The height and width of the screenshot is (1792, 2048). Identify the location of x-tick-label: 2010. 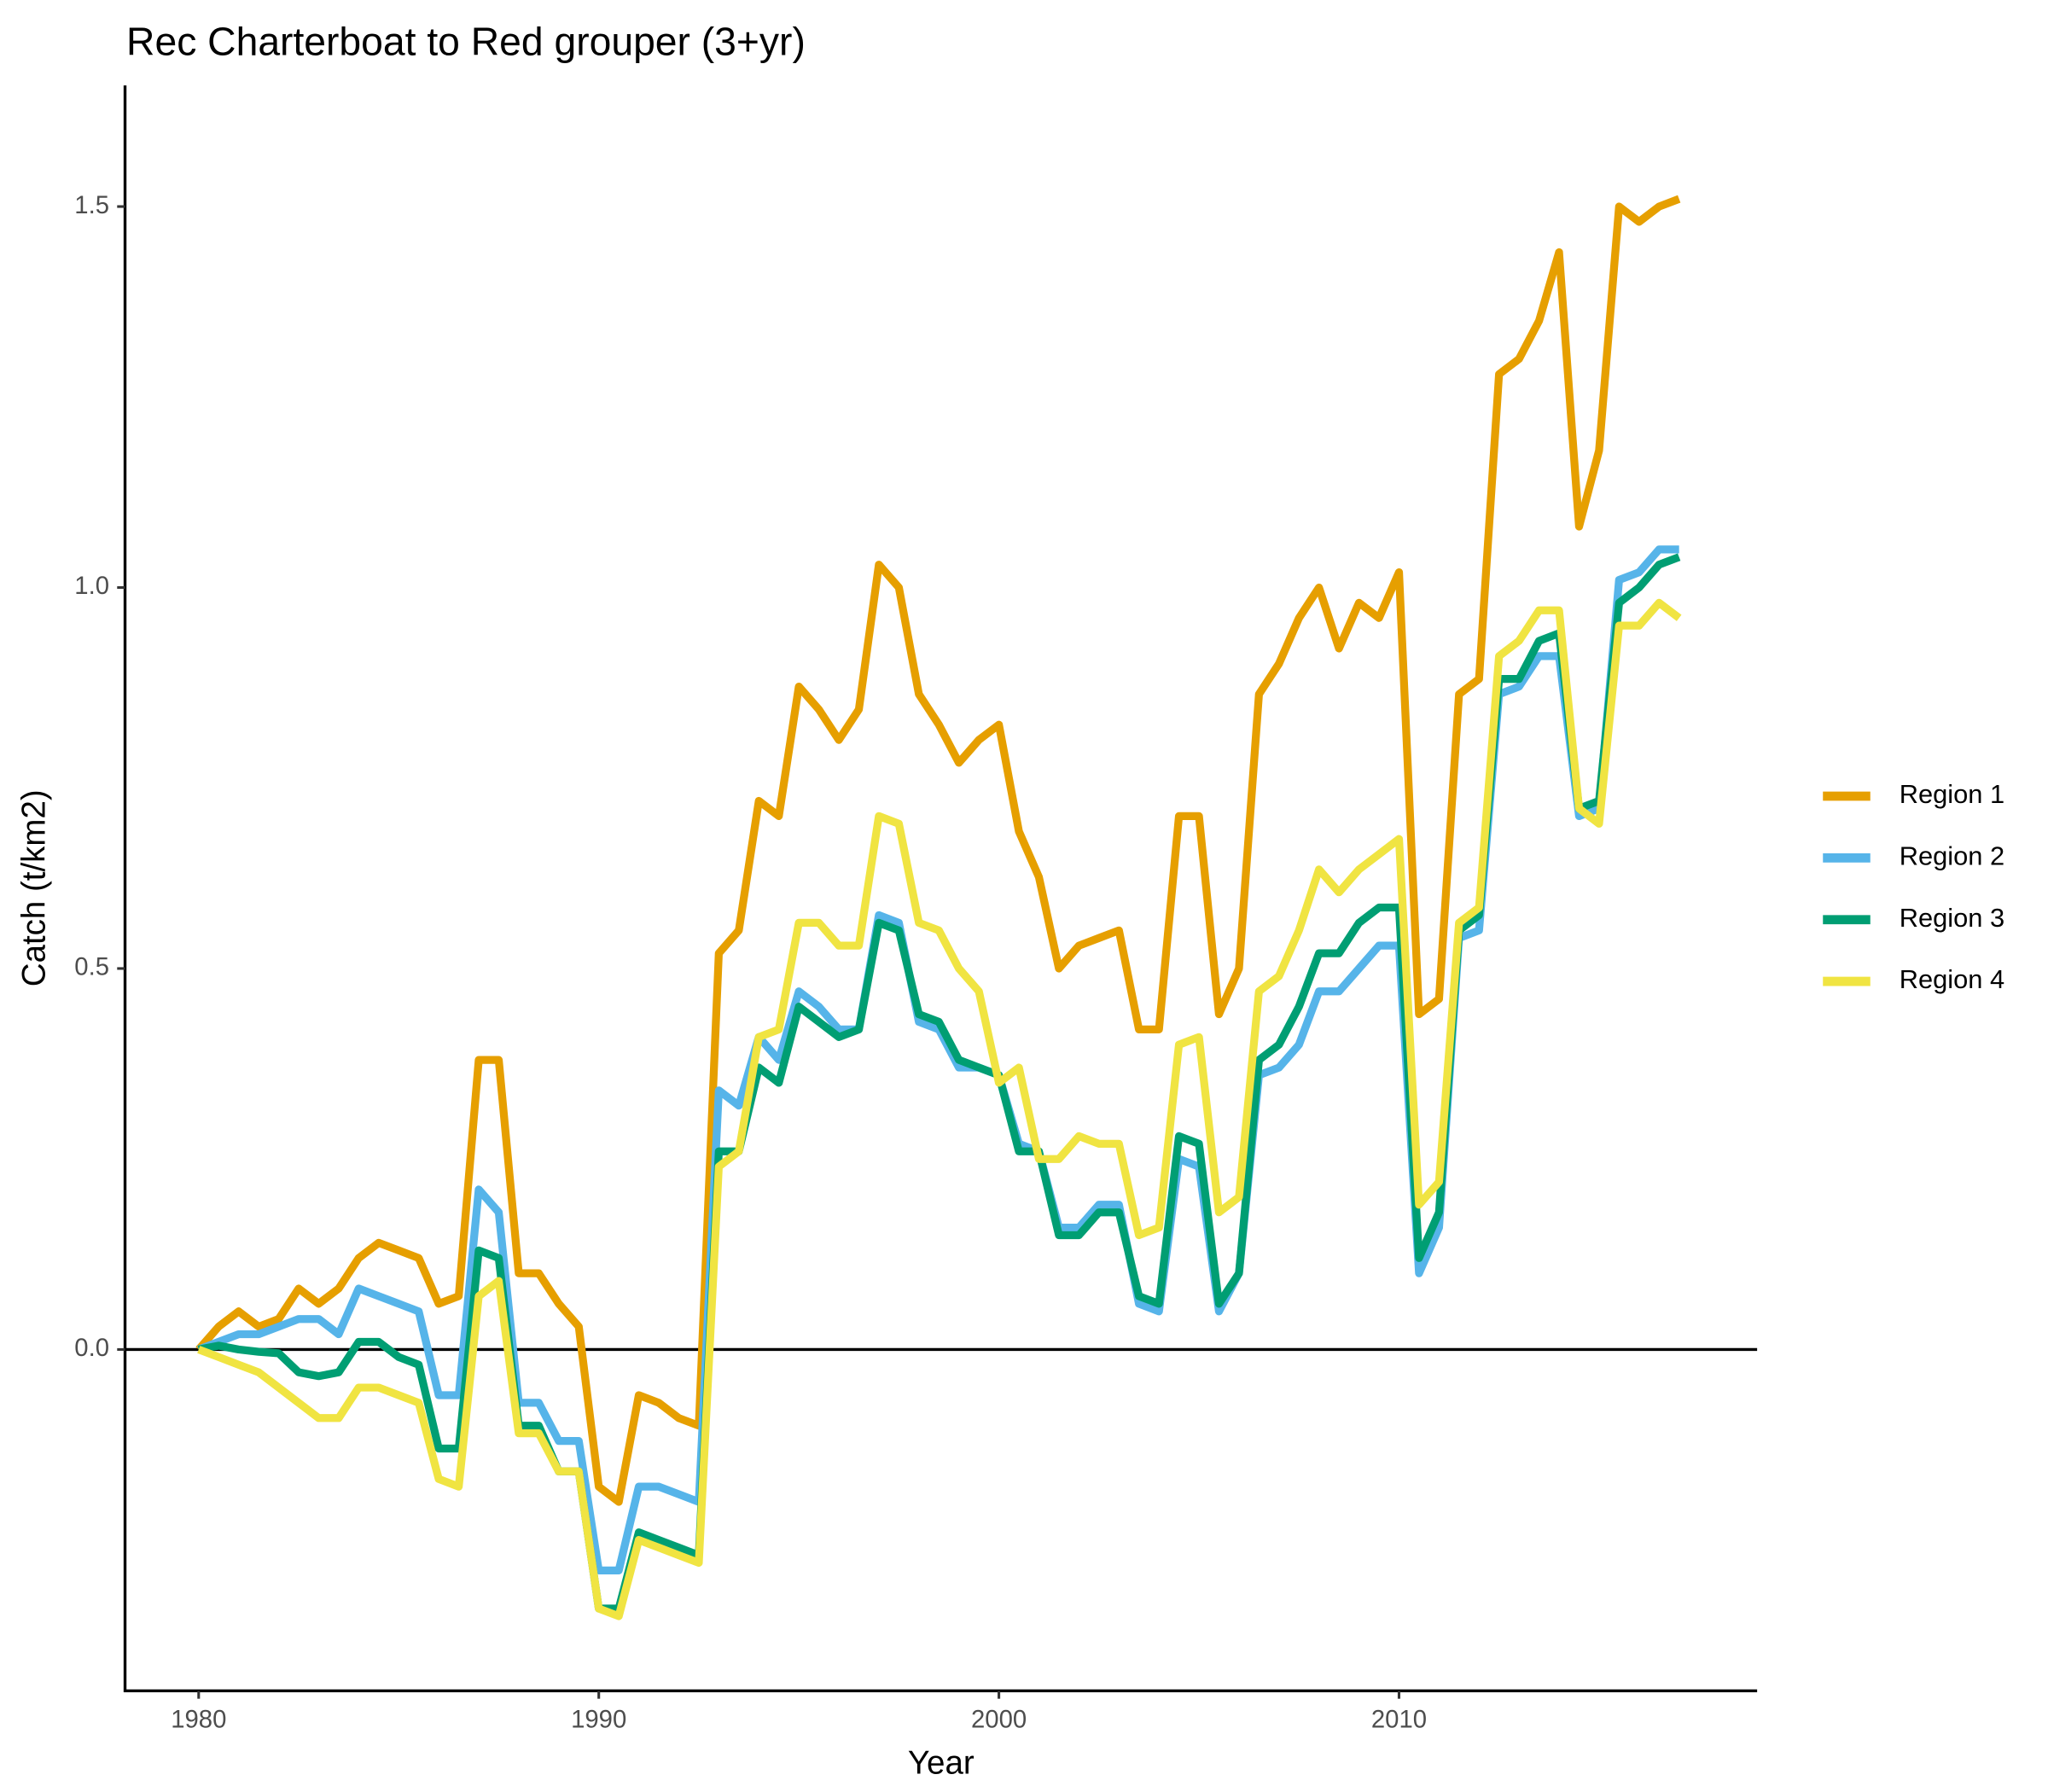
(1399, 1720).